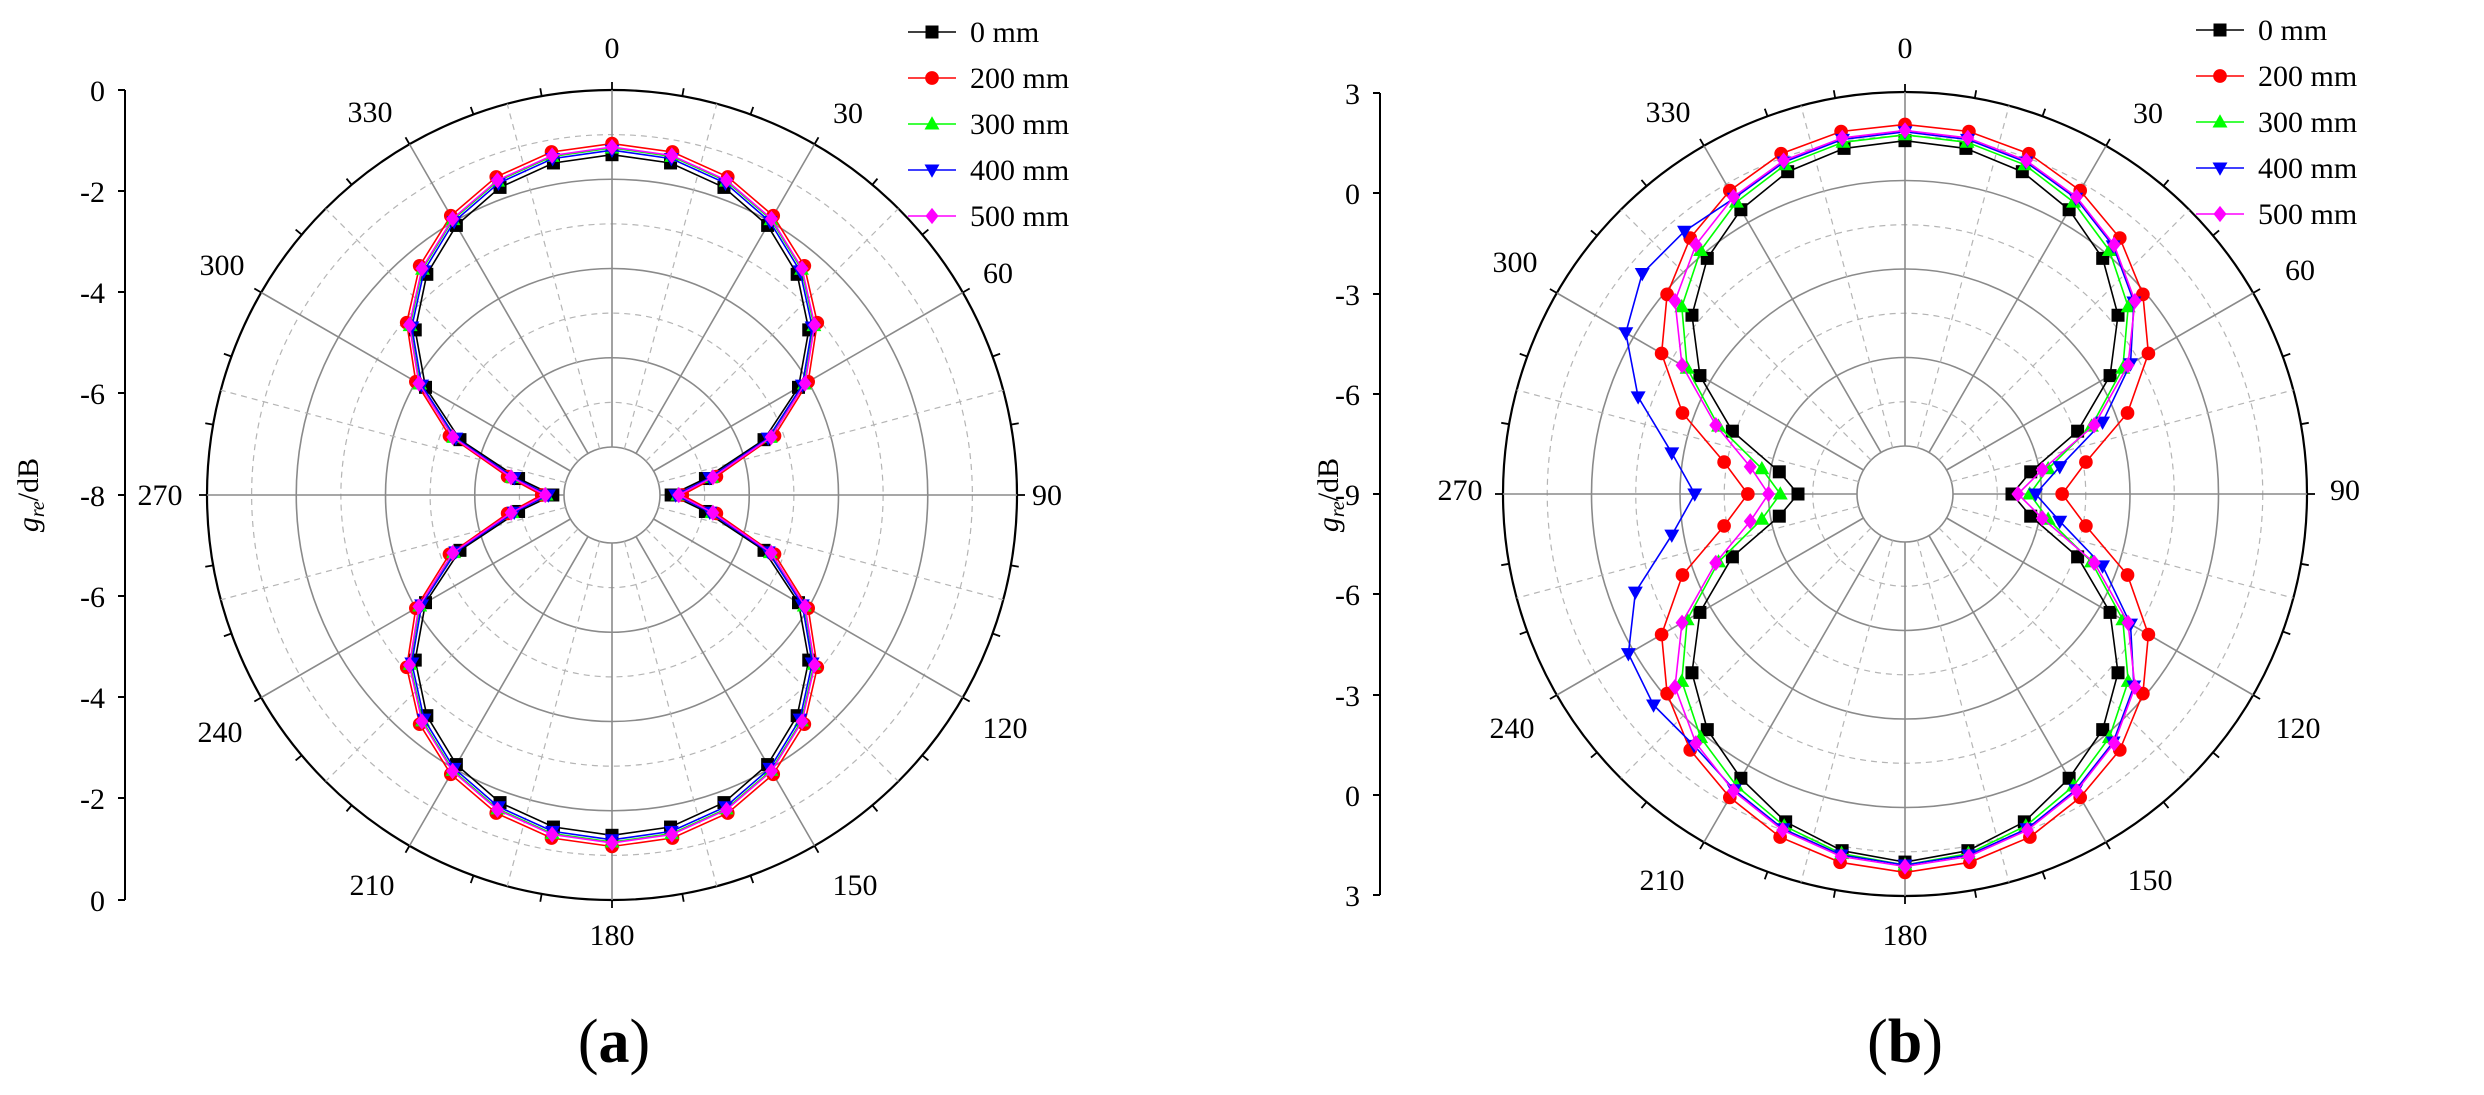  What do you see at coordinates (612, 935) in the screenshot?
I see `angle-label: 180` at bounding box center [612, 935].